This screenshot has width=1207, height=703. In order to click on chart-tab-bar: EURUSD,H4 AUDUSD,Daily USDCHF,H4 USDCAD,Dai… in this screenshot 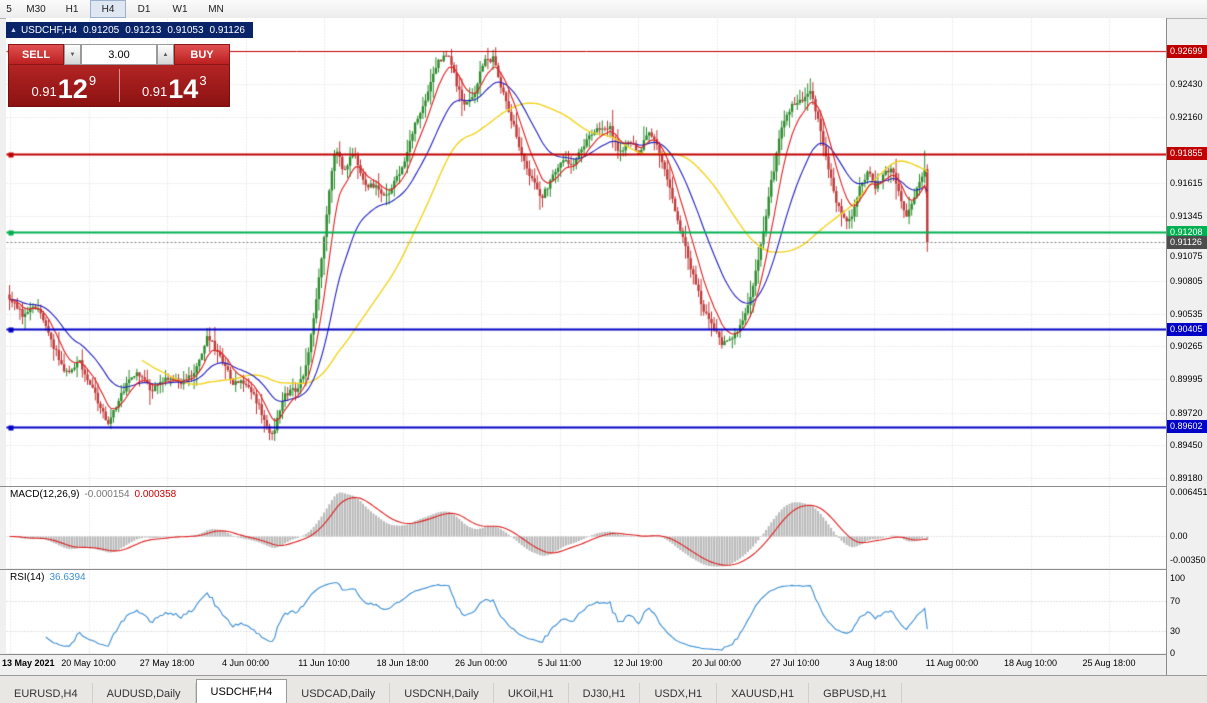, I will do `click(603, 689)`.